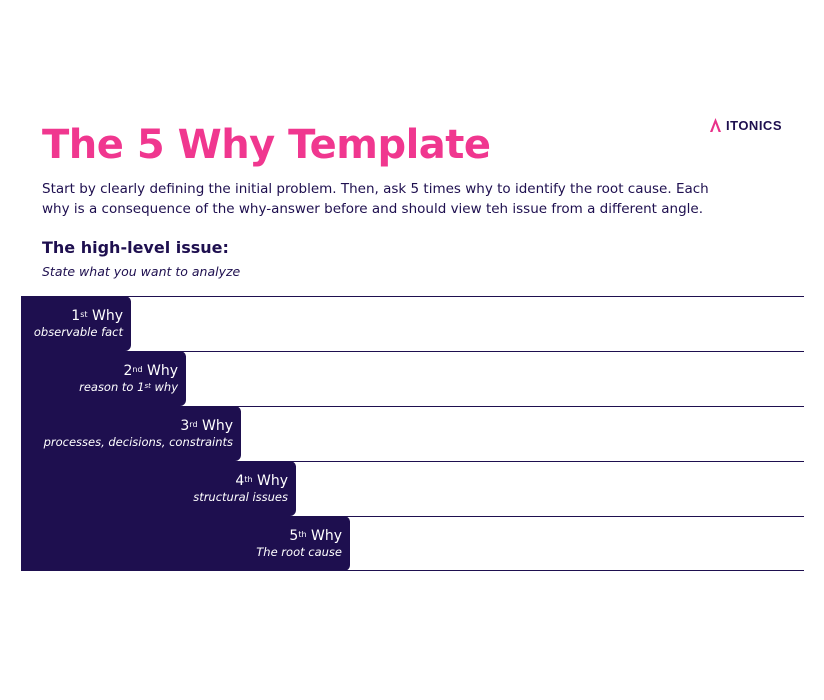 The image size is (824, 700). I want to click on why-desc-1: observable fact, so click(78, 332).